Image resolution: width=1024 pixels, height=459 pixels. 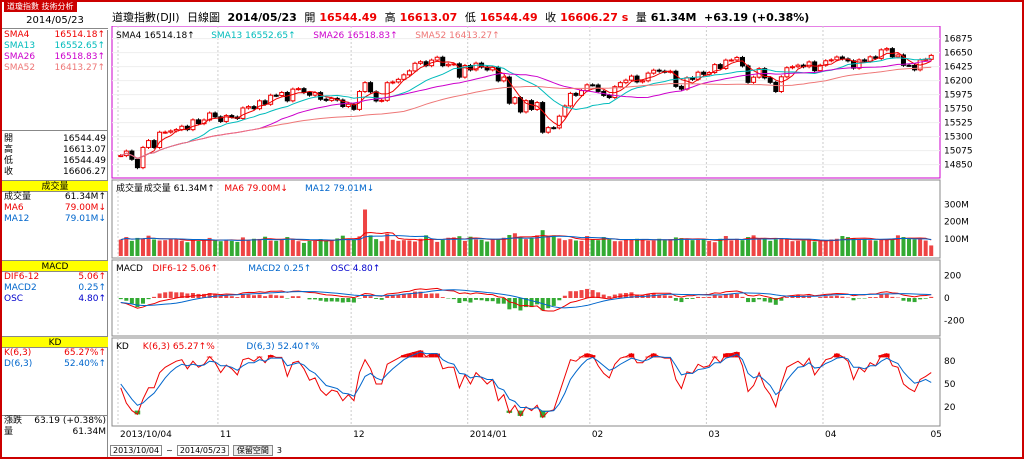 What do you see at coordinates (55, 21) in the screenshot?
I see `current-date: 2014/05/23` at bounding box center [55, 21].